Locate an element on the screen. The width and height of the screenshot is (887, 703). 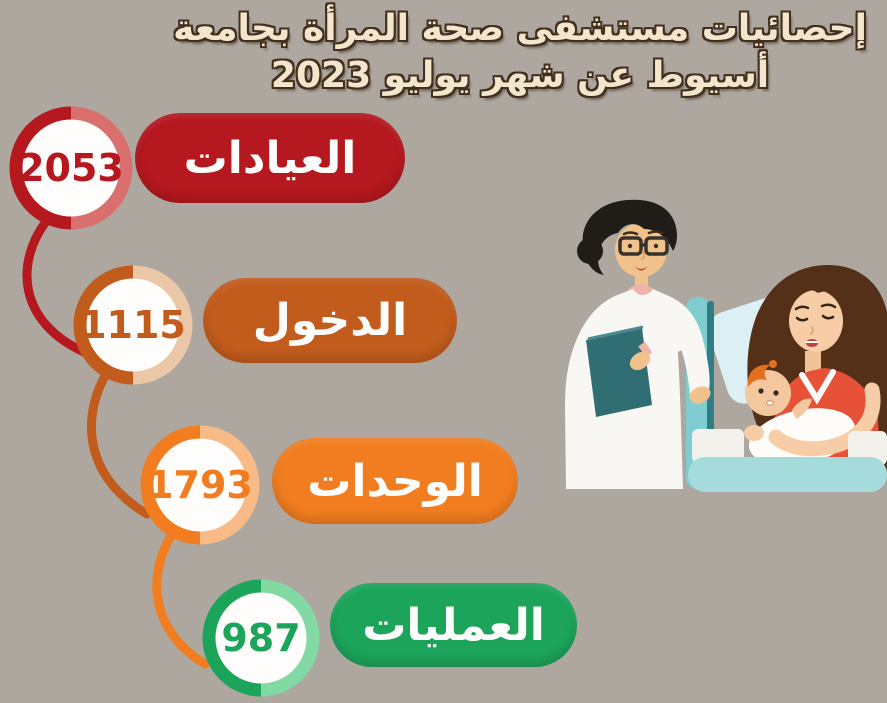
stat-pill-units: الوحدات is located at coordinates (395, 481).